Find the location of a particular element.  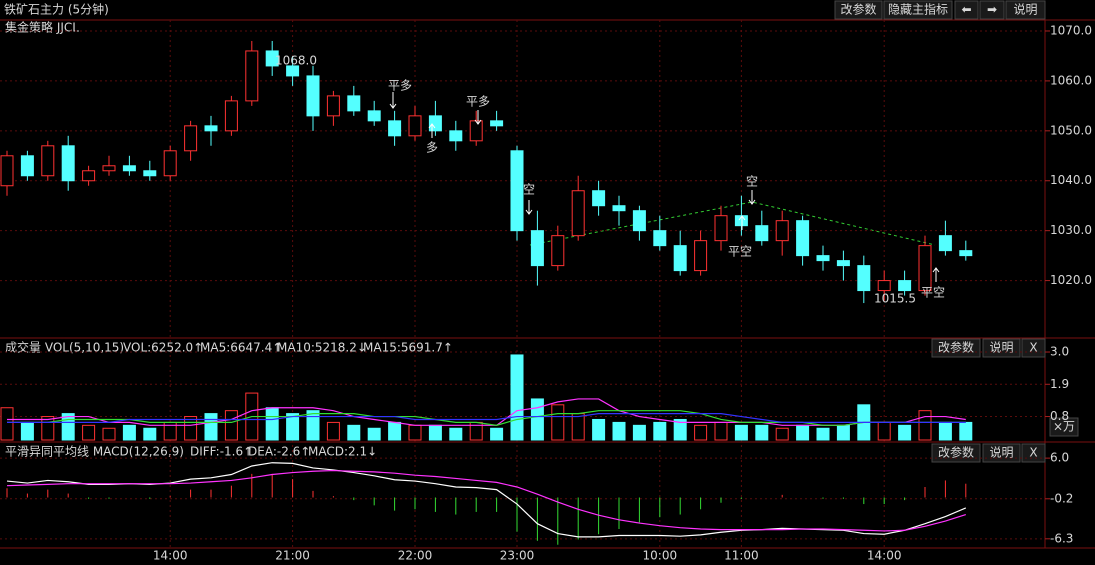

readout: DEA:-2.6↑ is located at coordinates (279, 452).